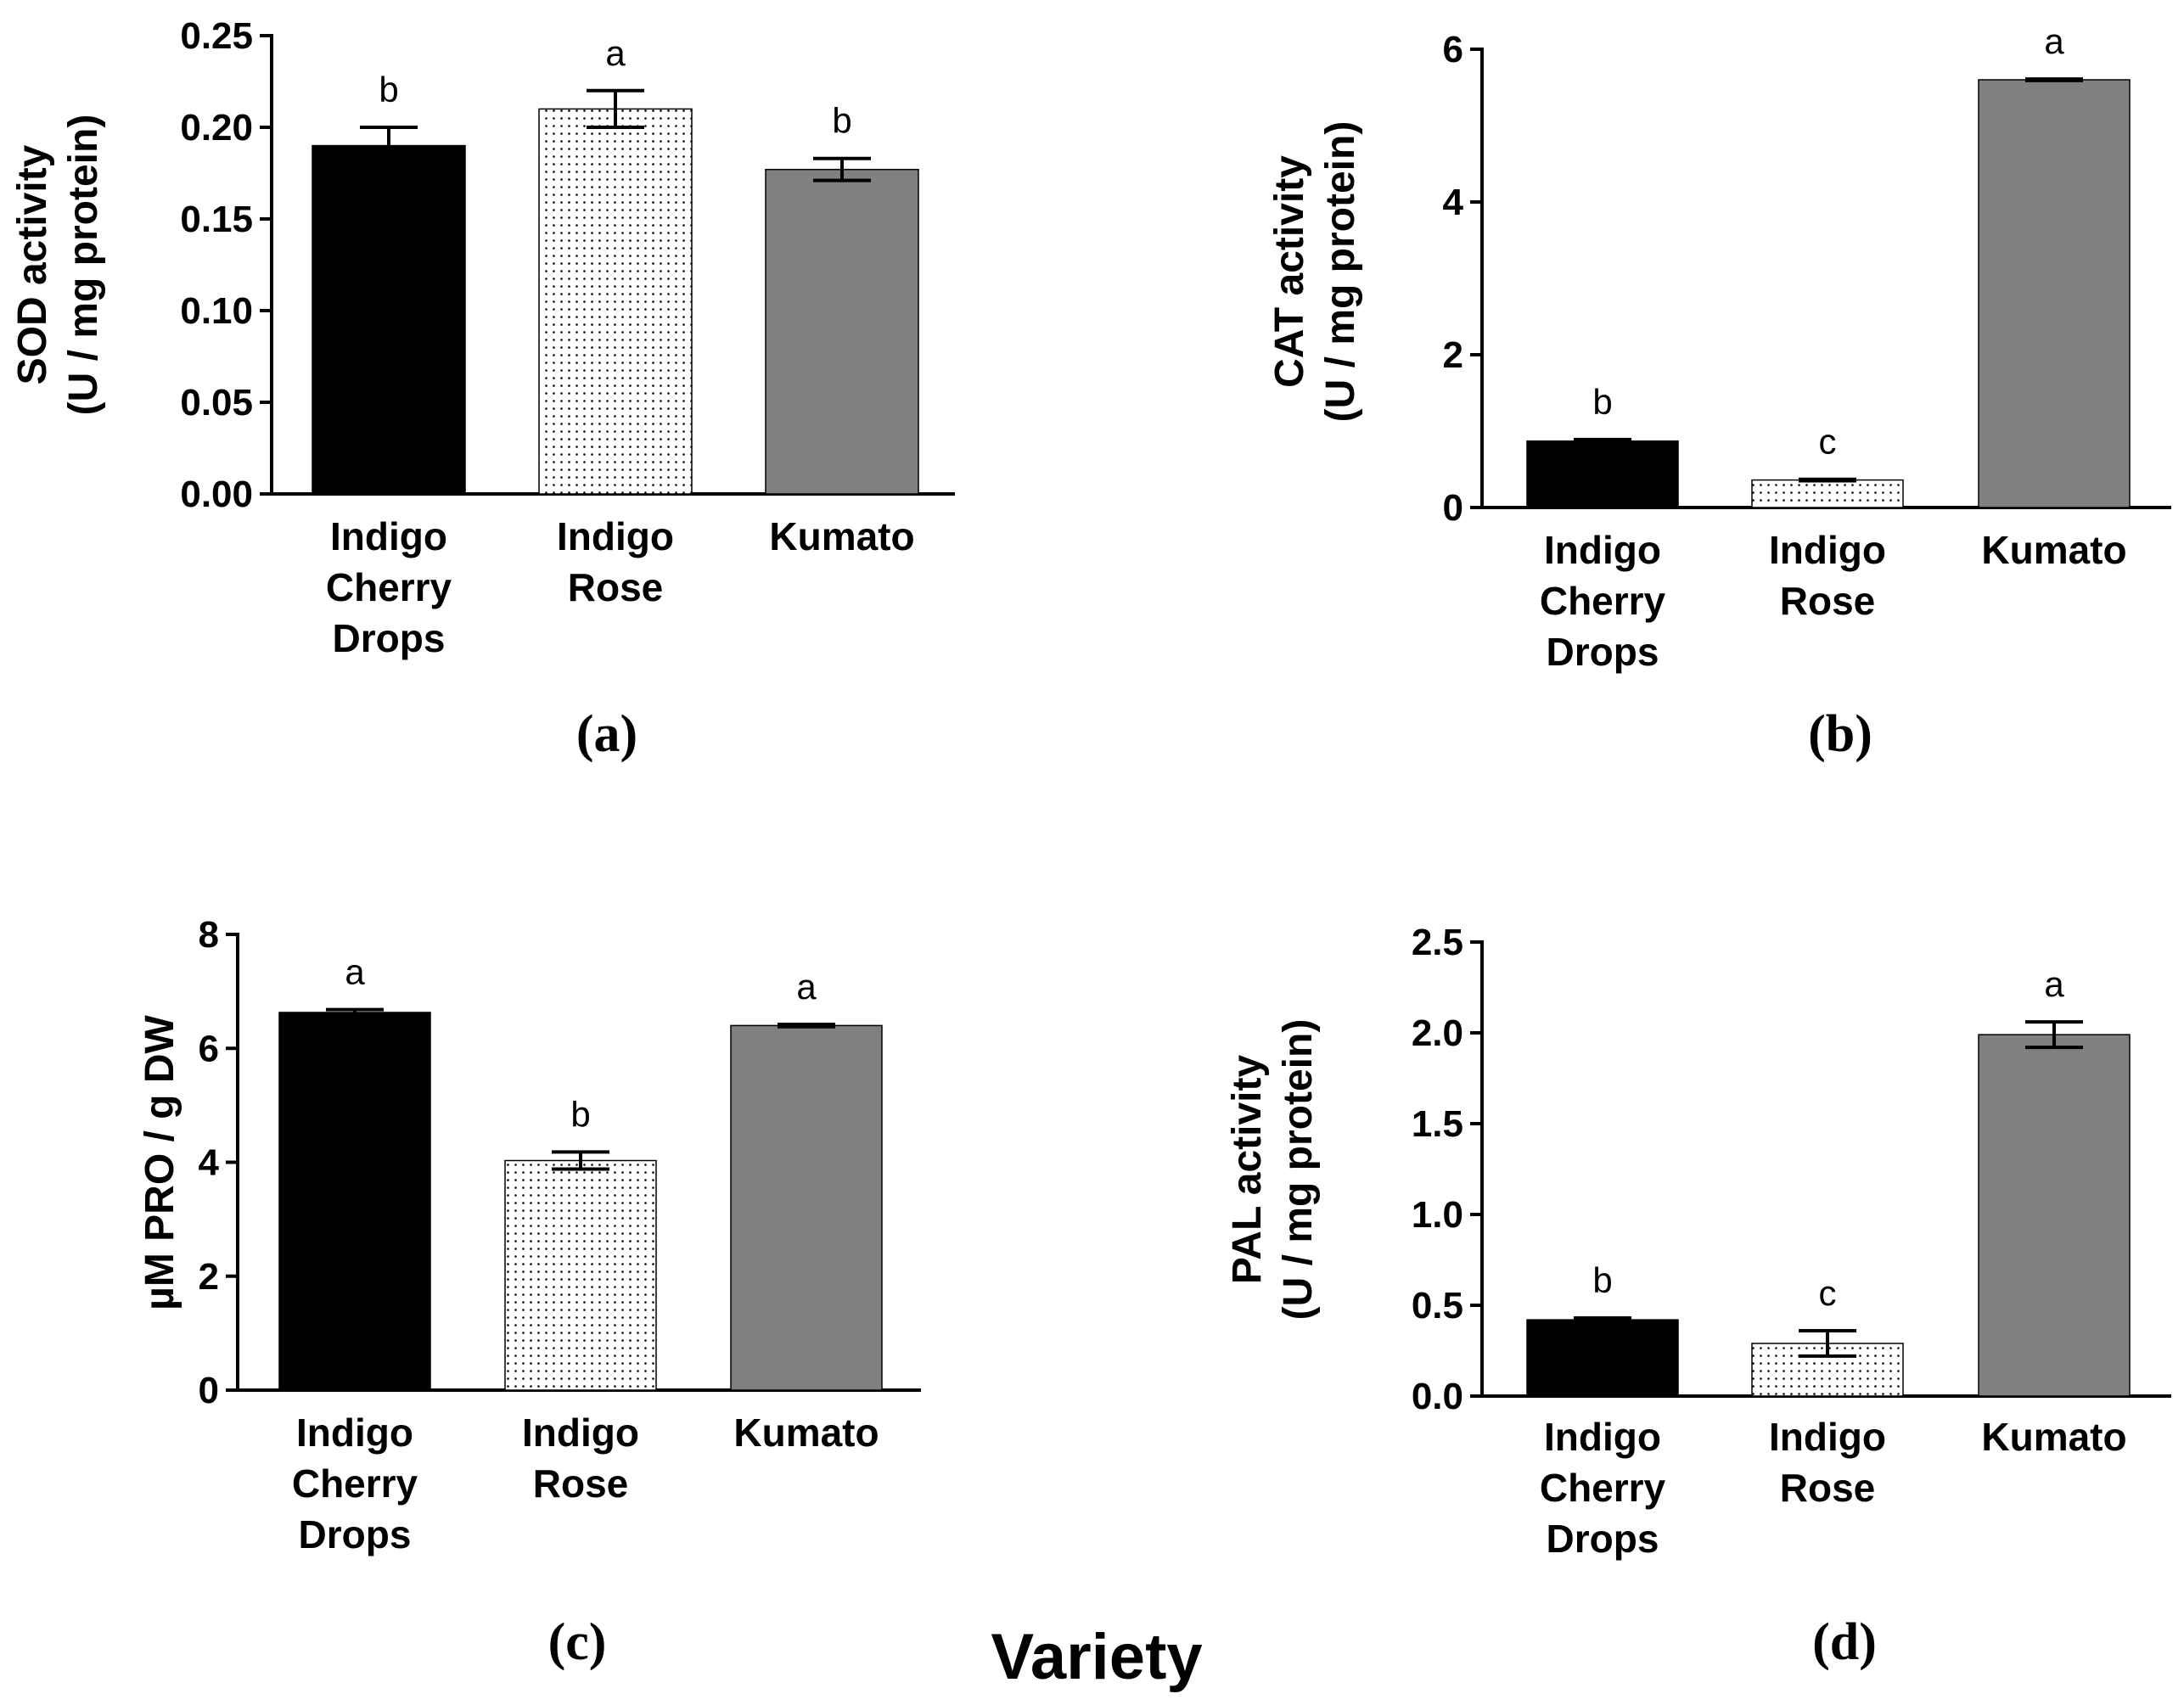 Image resolution: width=2184 pixels, height=1705 pixels. Describe the element at coordinates (1315, 272) in the screenshot. I see `y-axis-title: CAT activity (U / mg protein)` at that location.